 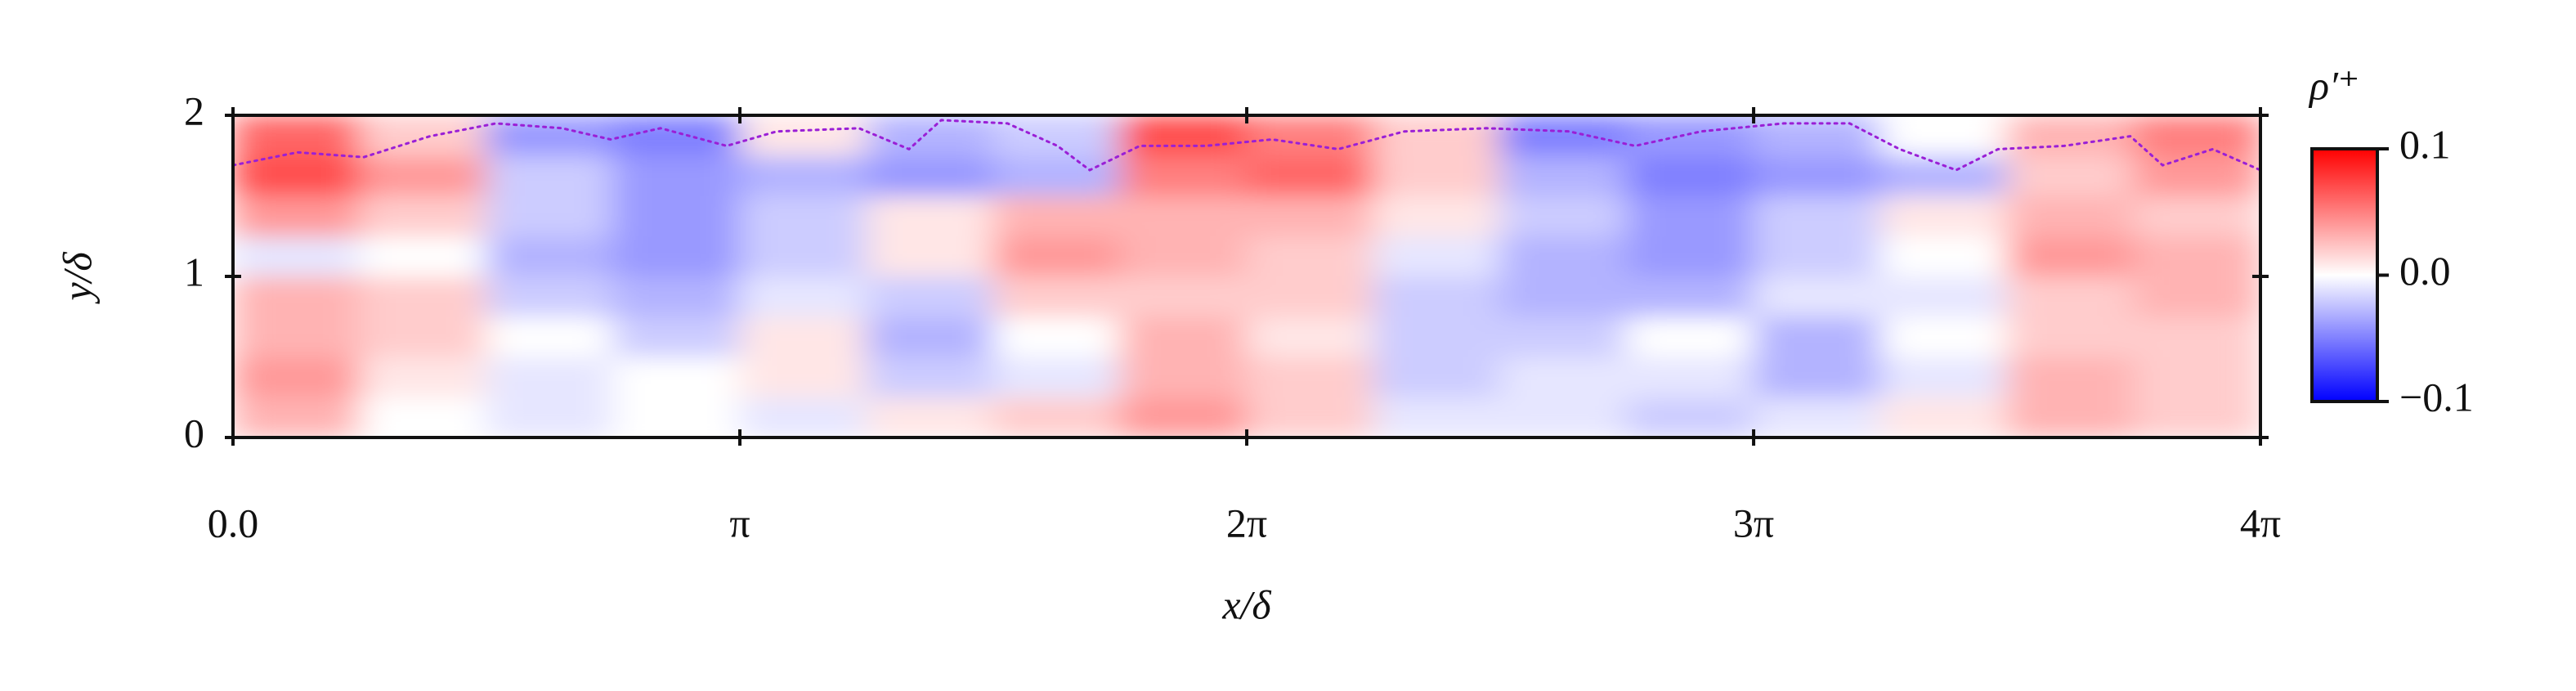 What do you see at coordinates (233, 522) in the screenshot?
I see `x-tick-label: 0.0` at bounding box center [233, 522].